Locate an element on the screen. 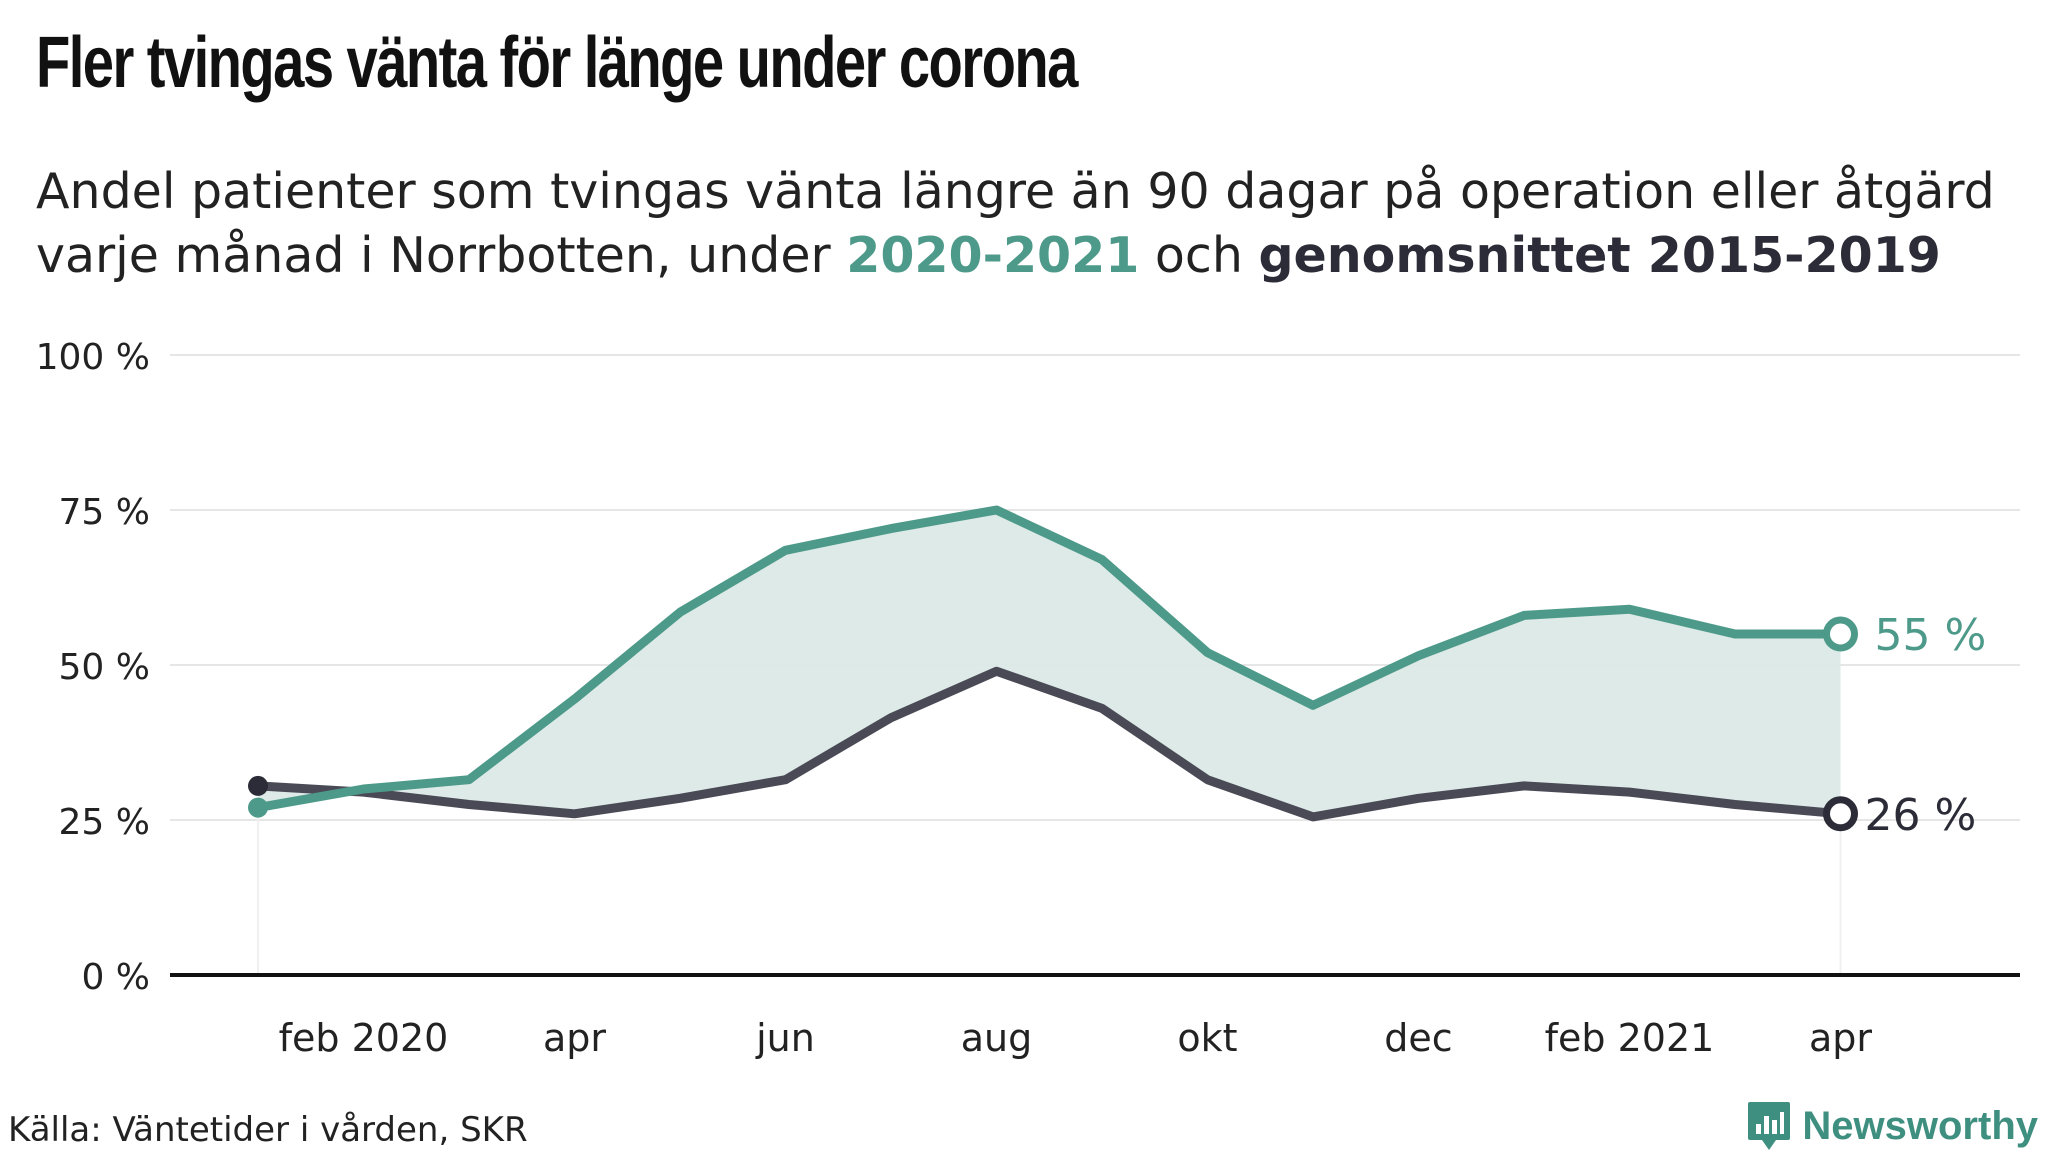  end-label-2020-2021: 55 % is located at coordinates (1931, 635).